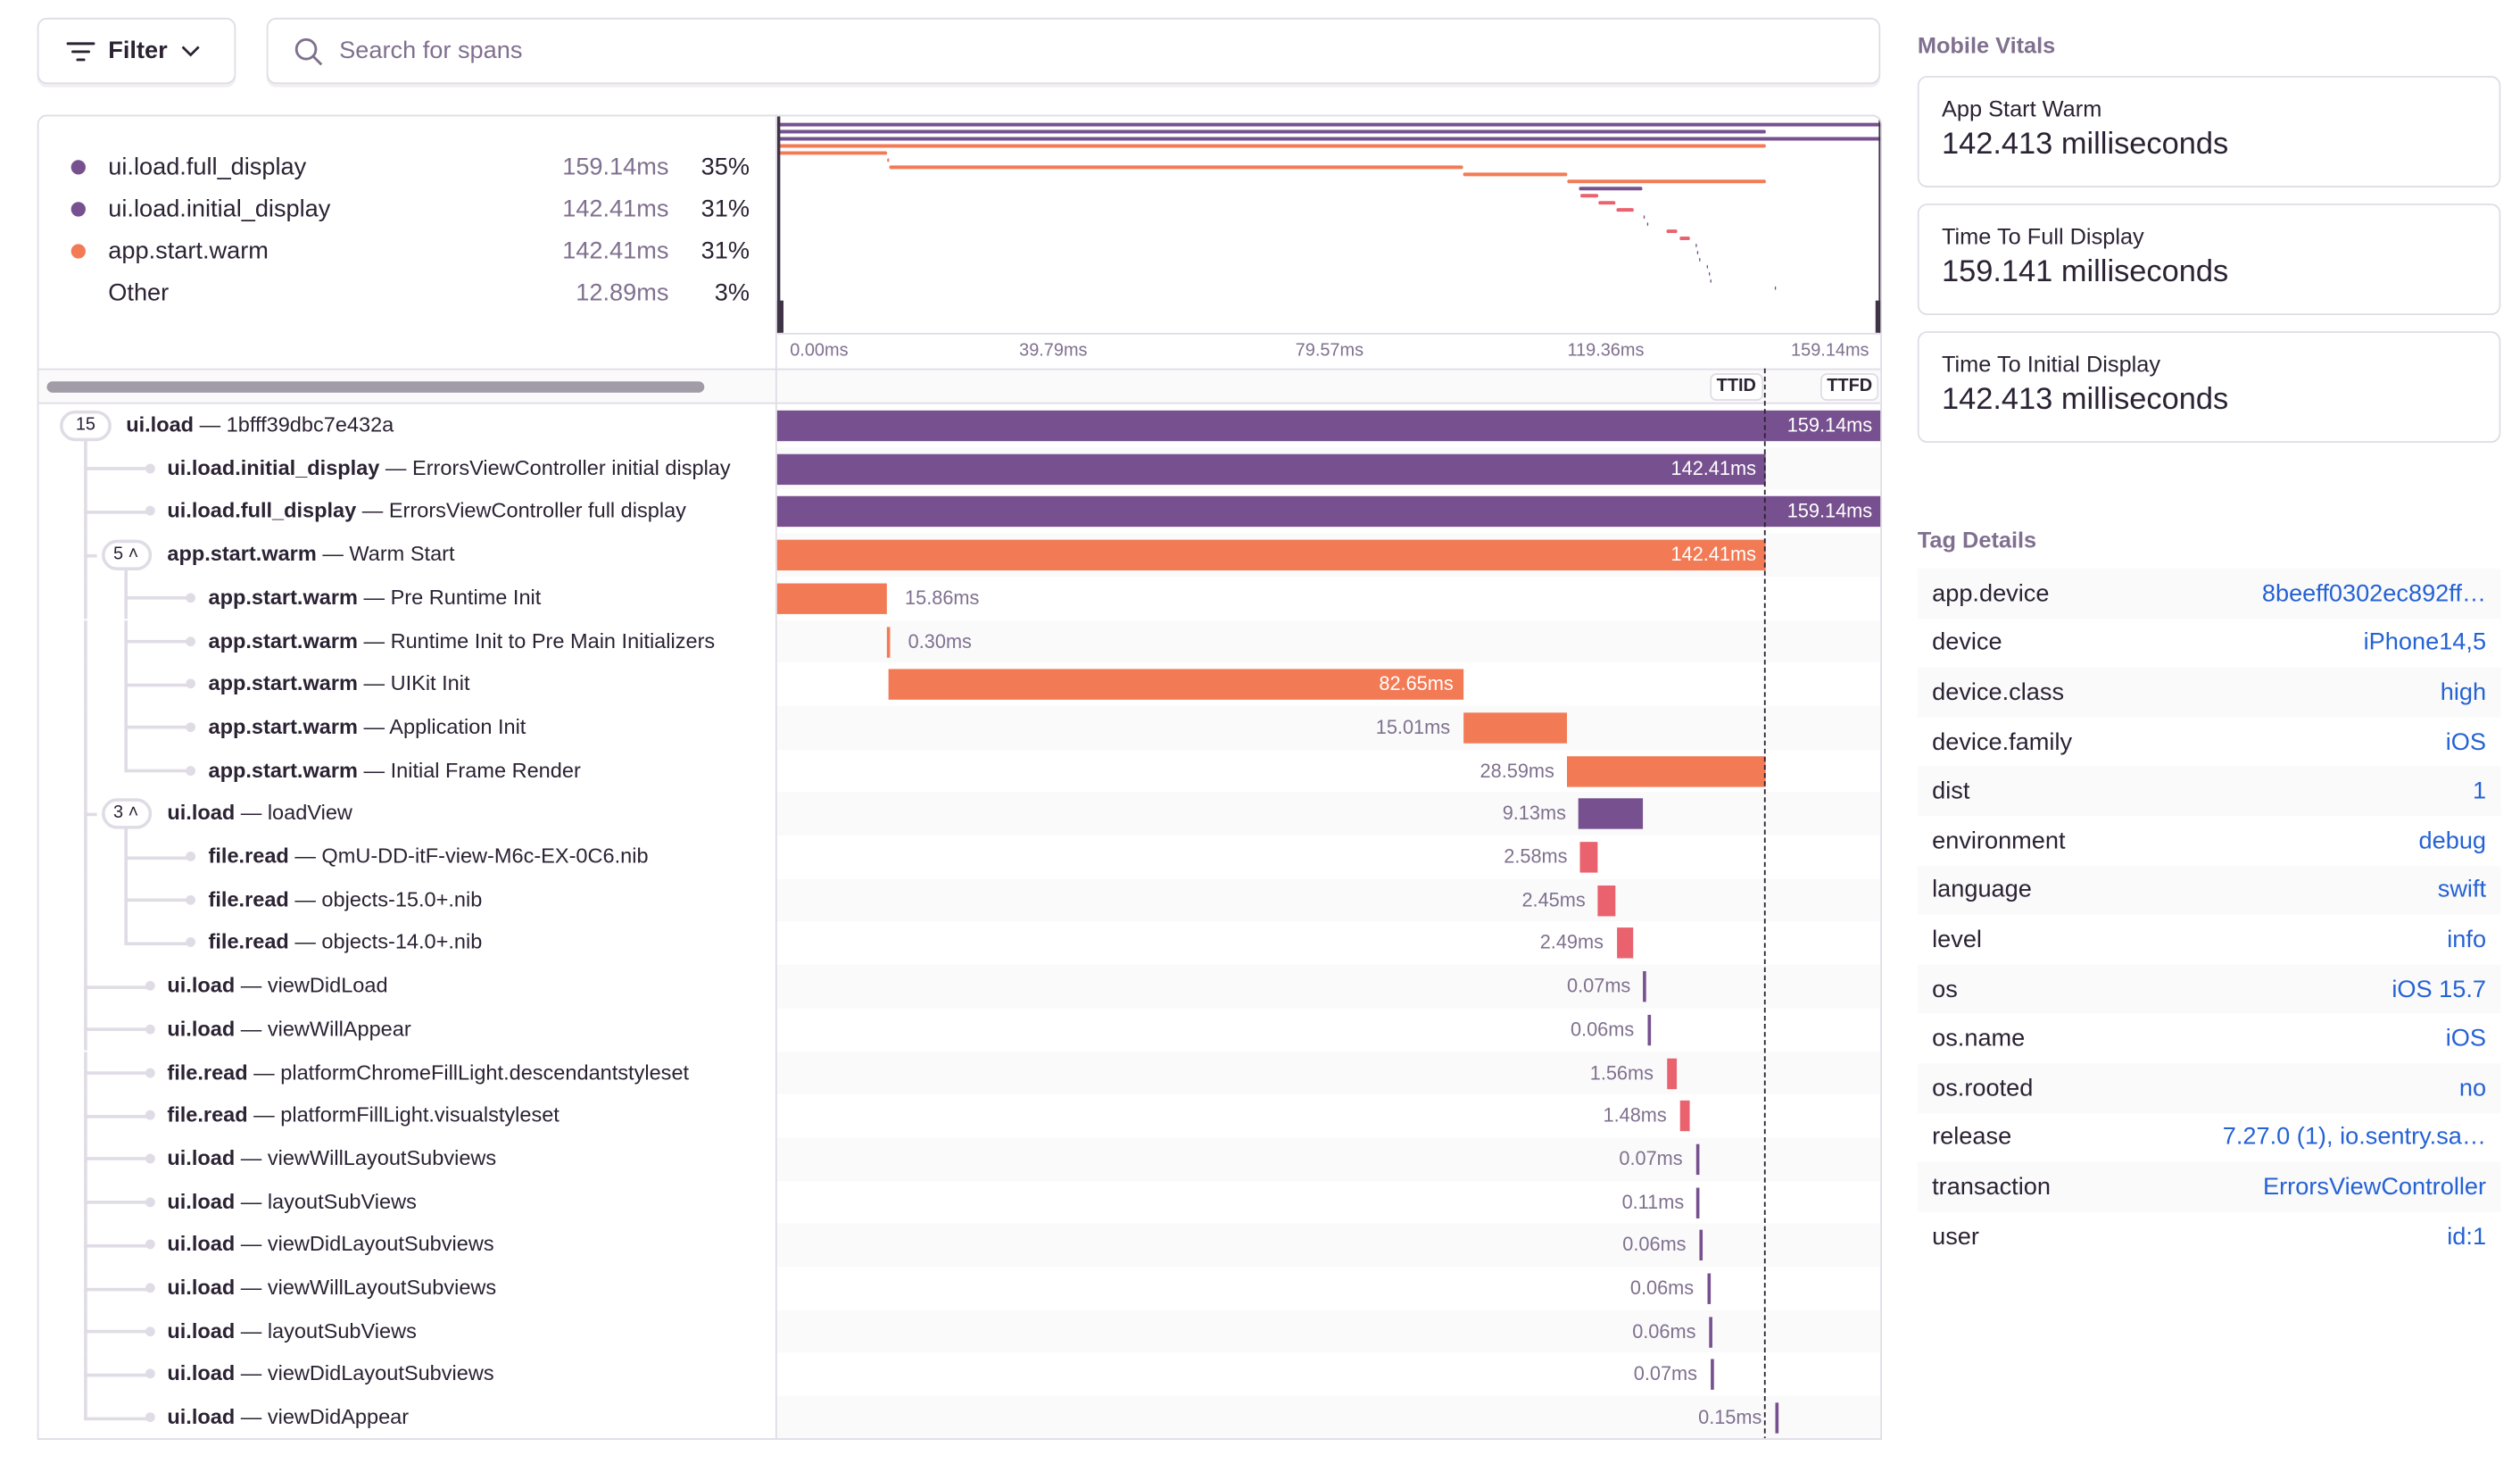 The height and width of the screenshot is (1480, 2520). Describe the element at coordinates (777, 316) in the screenshot. I see `minimap-left-grip` at that location.